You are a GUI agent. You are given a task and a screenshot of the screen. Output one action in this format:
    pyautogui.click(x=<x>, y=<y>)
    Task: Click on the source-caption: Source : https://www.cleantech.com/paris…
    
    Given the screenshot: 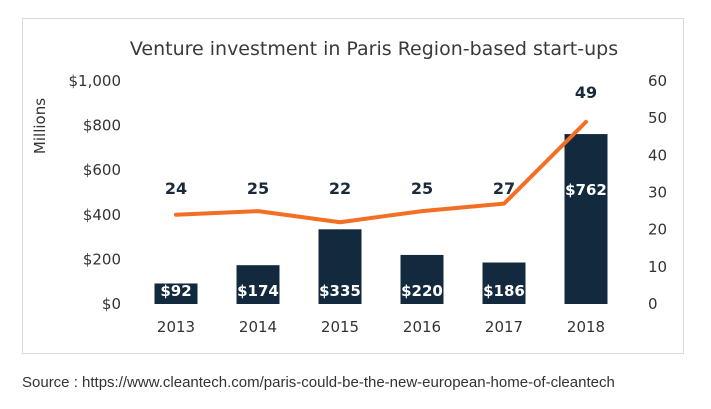 What is the action you would take?
    pyautogui.click(x=318, y=382)
    